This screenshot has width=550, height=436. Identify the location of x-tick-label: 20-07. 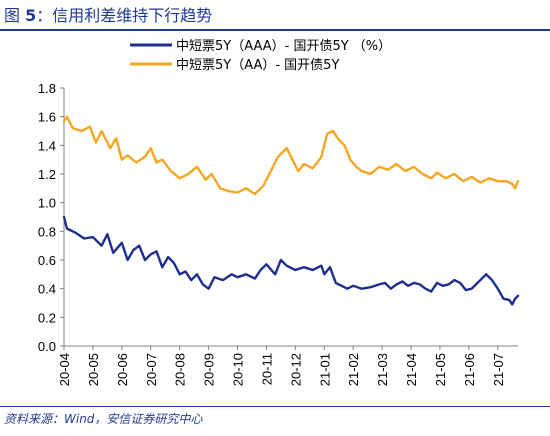
(151, 369).